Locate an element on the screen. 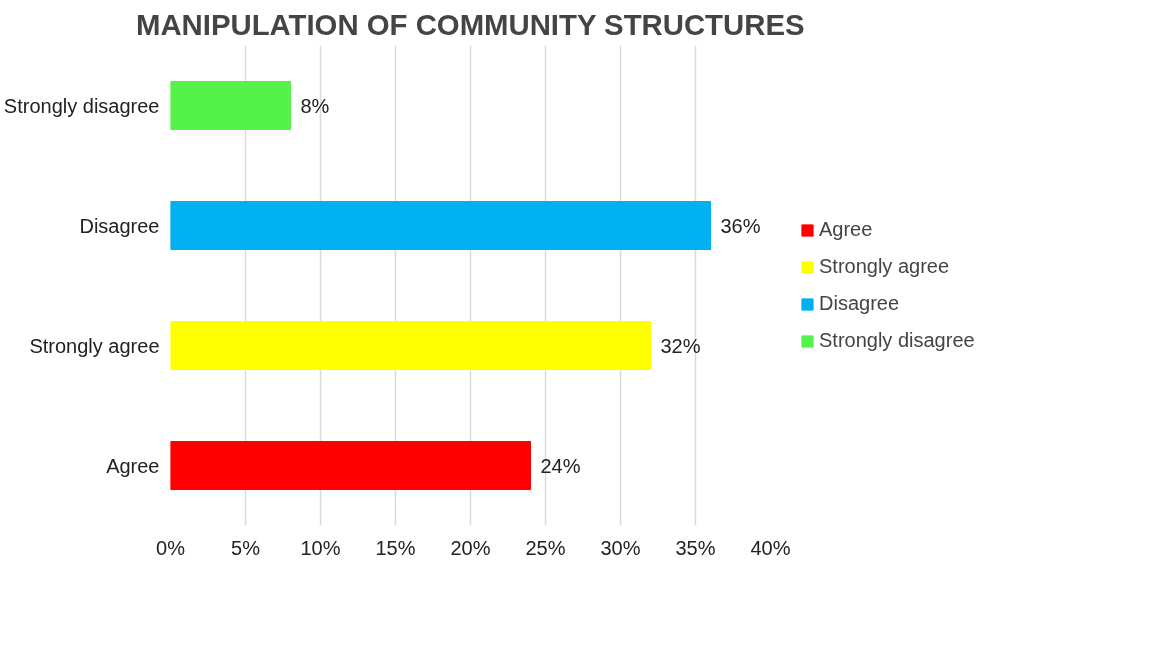 The height and width of the screenshot is (671, 1155). x-tick-label: 40% is located at coordinates (770, 547).